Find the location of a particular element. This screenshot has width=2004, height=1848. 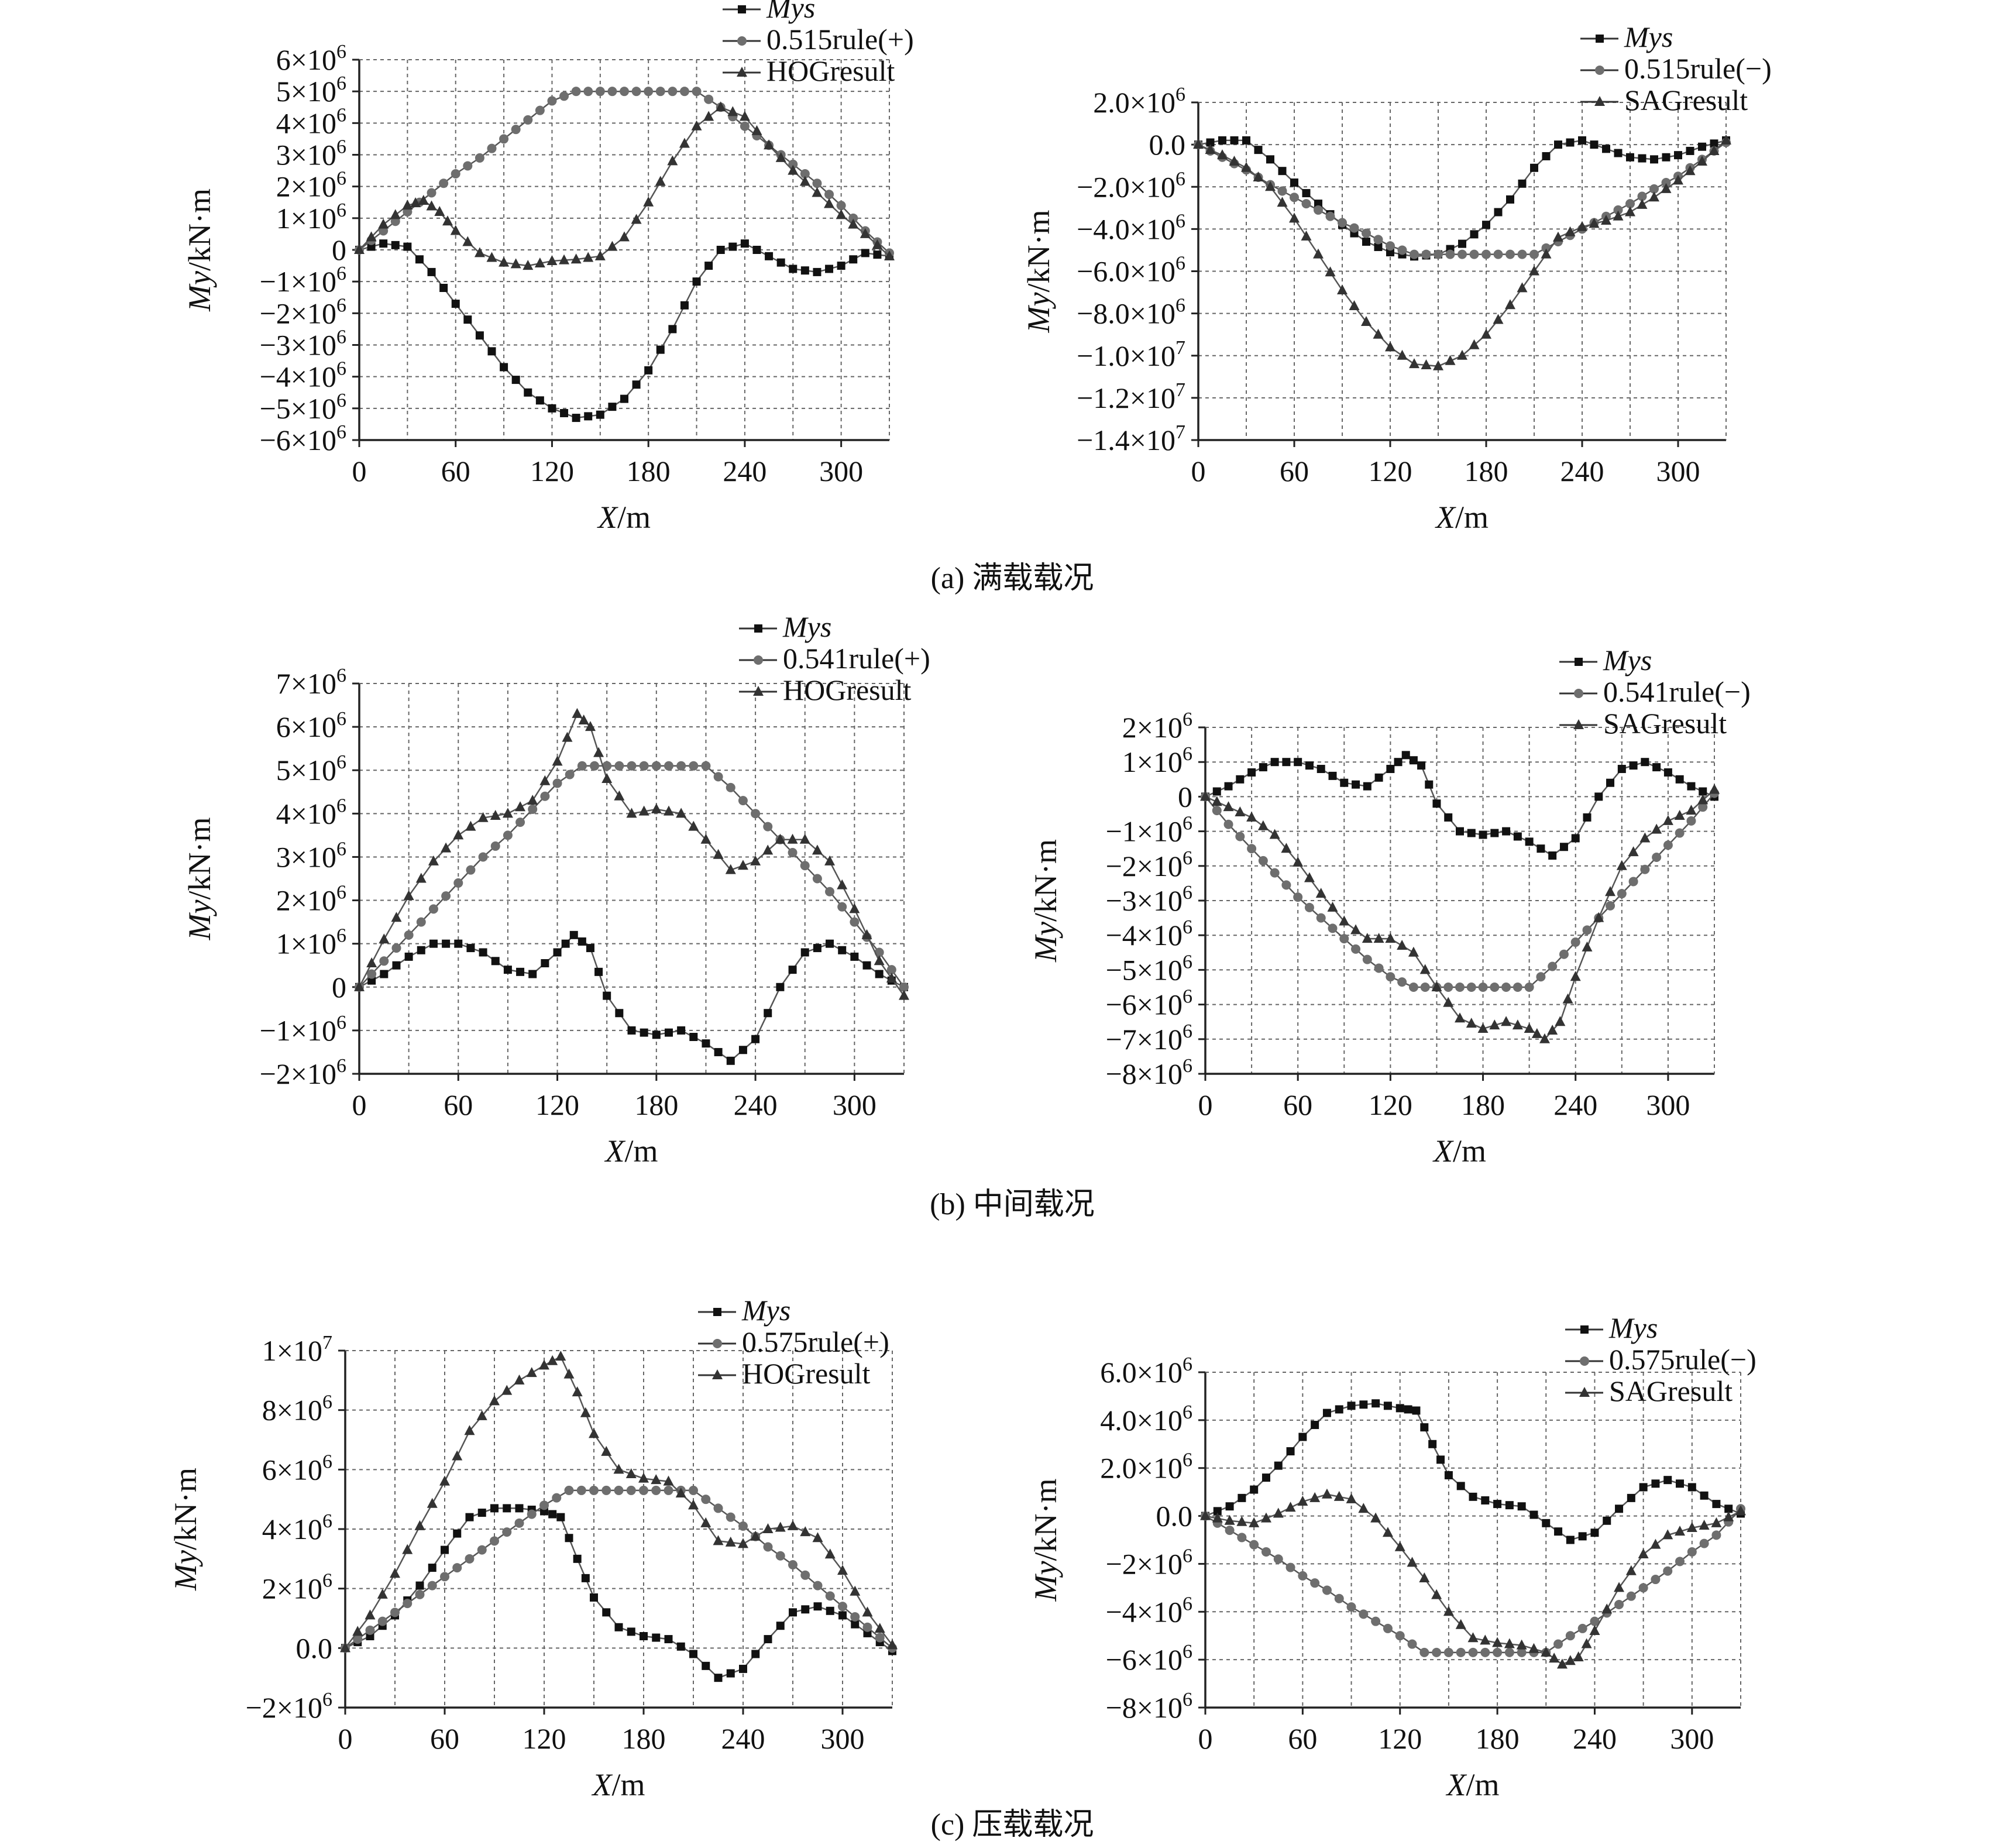

y-axis-title: My/kN·m is located at coordinates (1045, 1540).